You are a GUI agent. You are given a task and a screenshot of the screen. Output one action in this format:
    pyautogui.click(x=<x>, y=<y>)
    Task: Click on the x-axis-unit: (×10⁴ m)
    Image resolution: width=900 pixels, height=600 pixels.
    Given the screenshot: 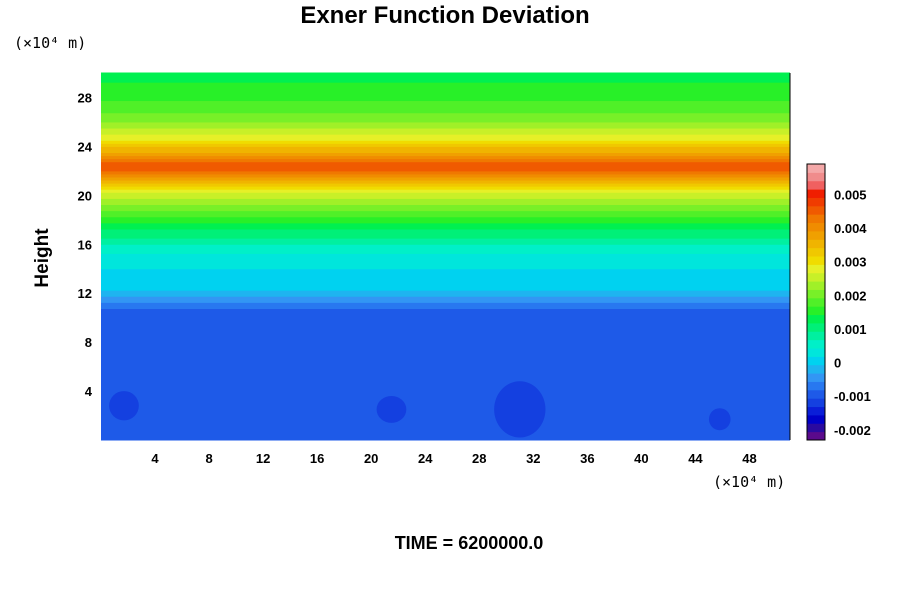 What is the action you would take?
    pyautogui.click(x=749, y=482)
    